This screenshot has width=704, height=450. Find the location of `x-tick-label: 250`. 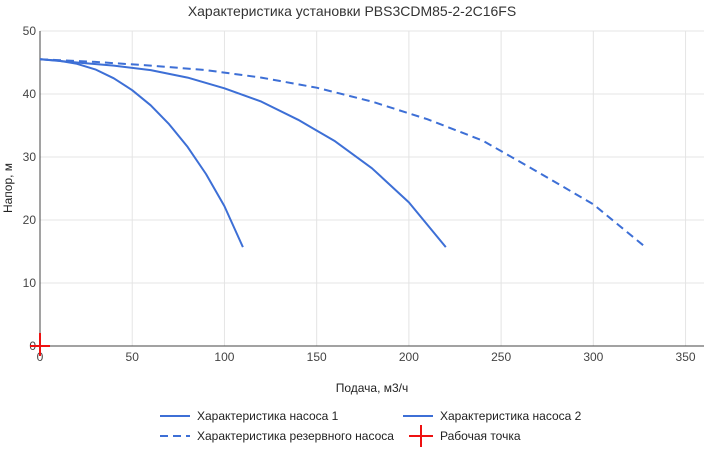

x-tick-label: 250 is located at coordinates (501, 357).